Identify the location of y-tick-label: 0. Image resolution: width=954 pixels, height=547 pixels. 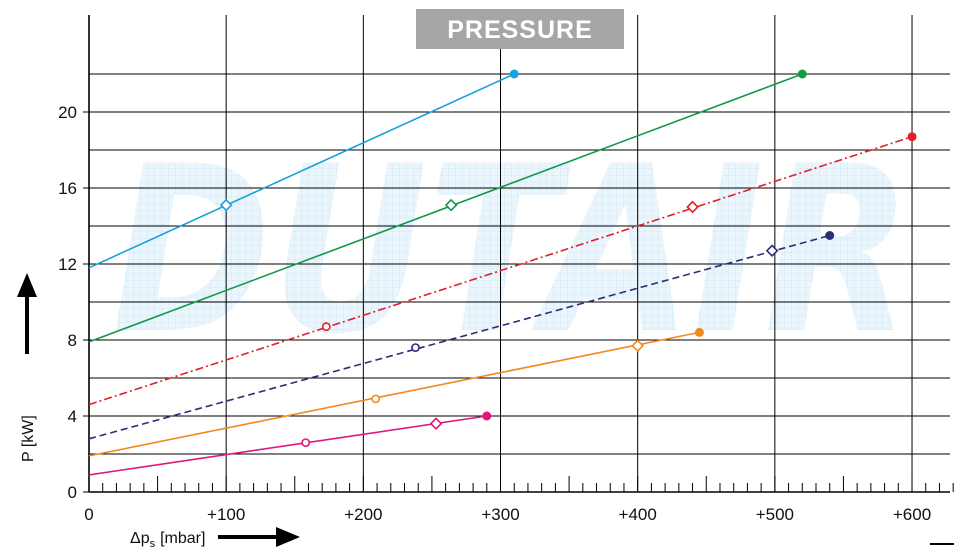
(72, 492).